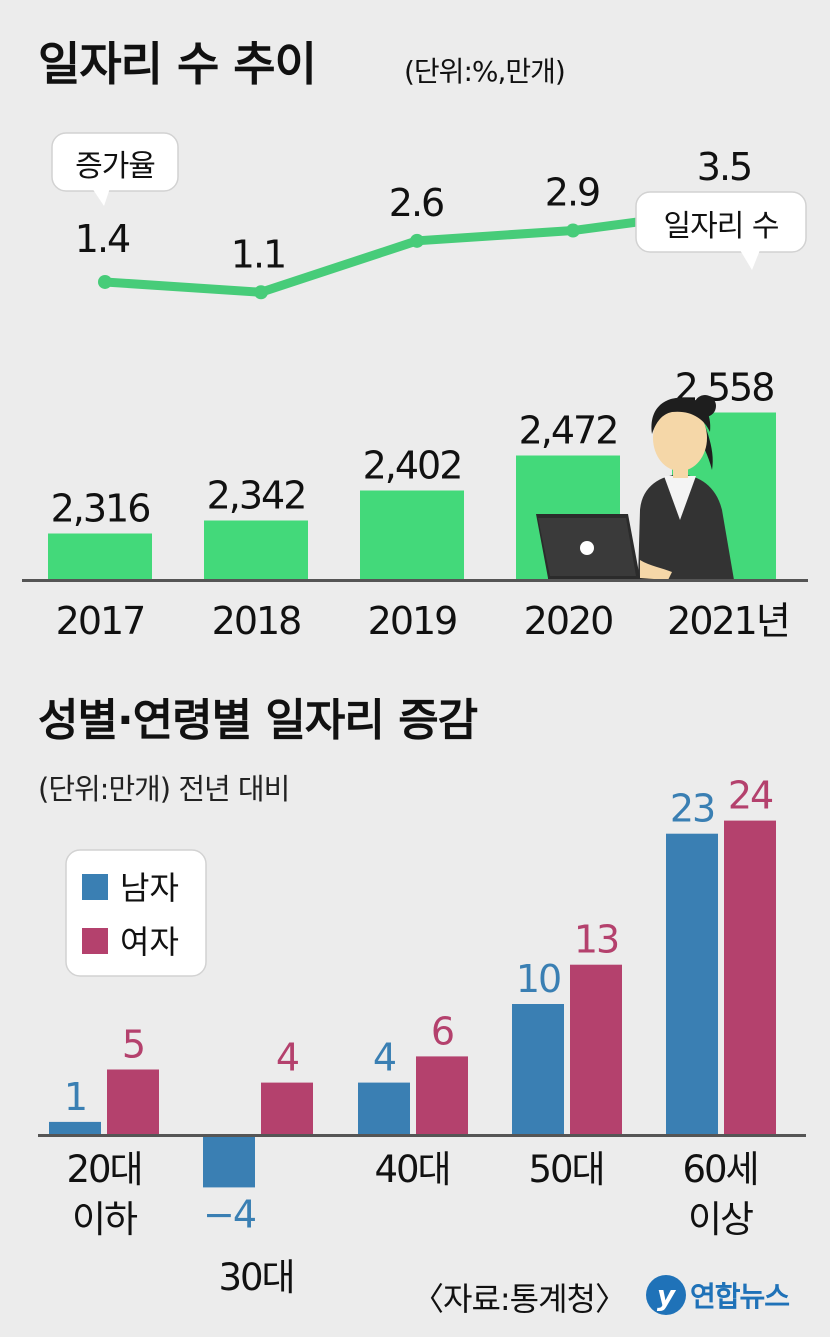  I want to click on age-group-label: 20대, so click(103, 1169).